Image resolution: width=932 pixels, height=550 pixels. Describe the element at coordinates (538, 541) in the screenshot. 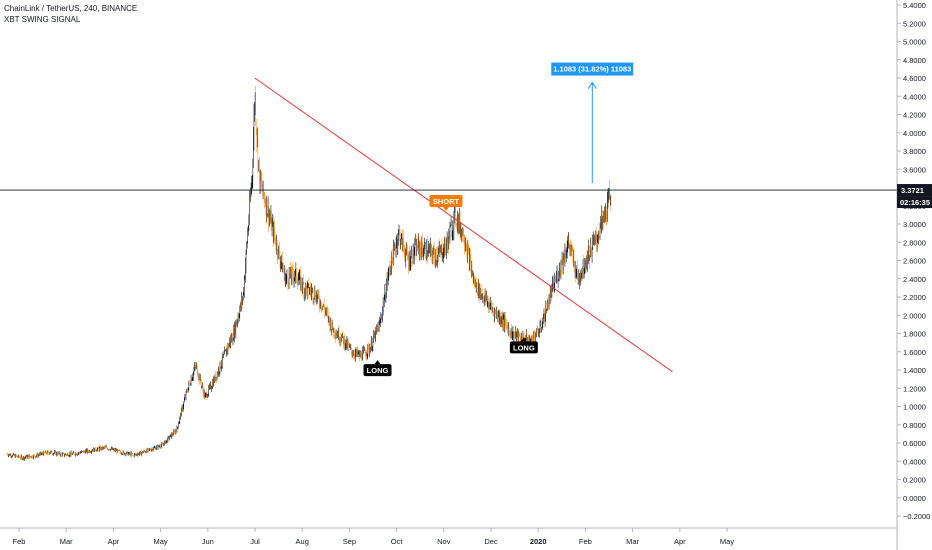

I see `time-tick-label: 2020` at that location.